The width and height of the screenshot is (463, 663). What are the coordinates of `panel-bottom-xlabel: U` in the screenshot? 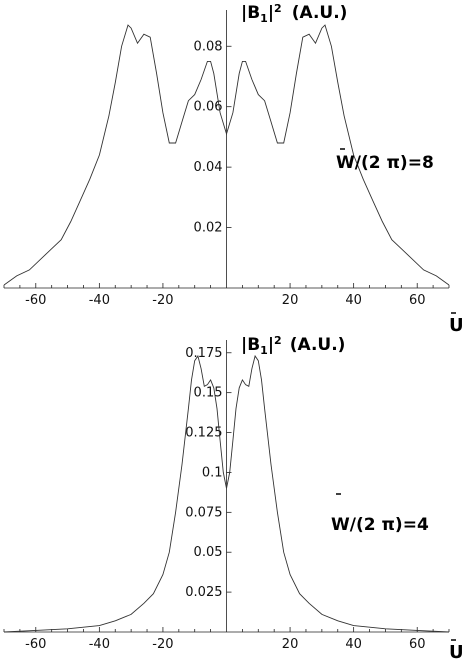 It's located at (456, 652).